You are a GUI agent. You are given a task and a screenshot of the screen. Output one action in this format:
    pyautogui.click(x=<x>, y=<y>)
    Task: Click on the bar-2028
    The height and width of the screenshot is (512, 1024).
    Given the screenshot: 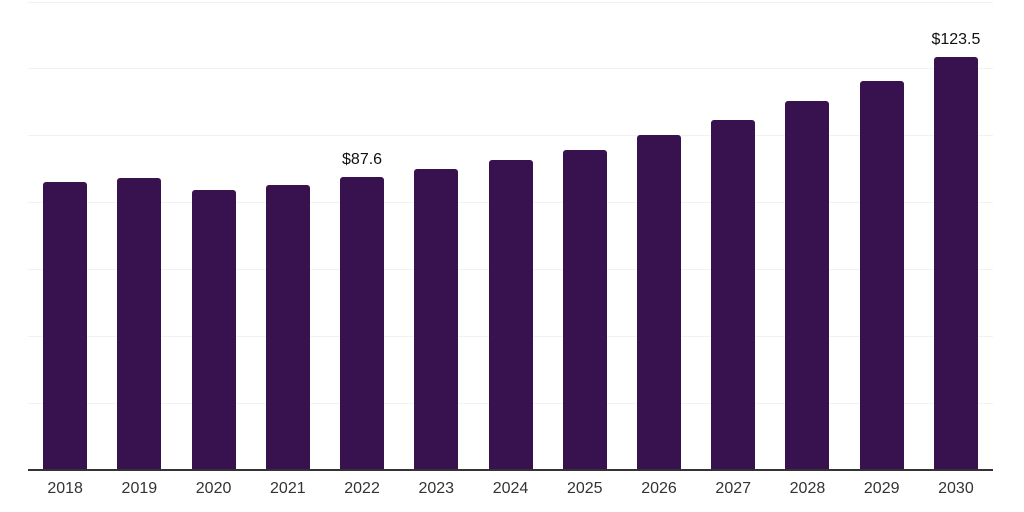 What is the action you would take?
    pyautogui.click(x=807, y=285)
    